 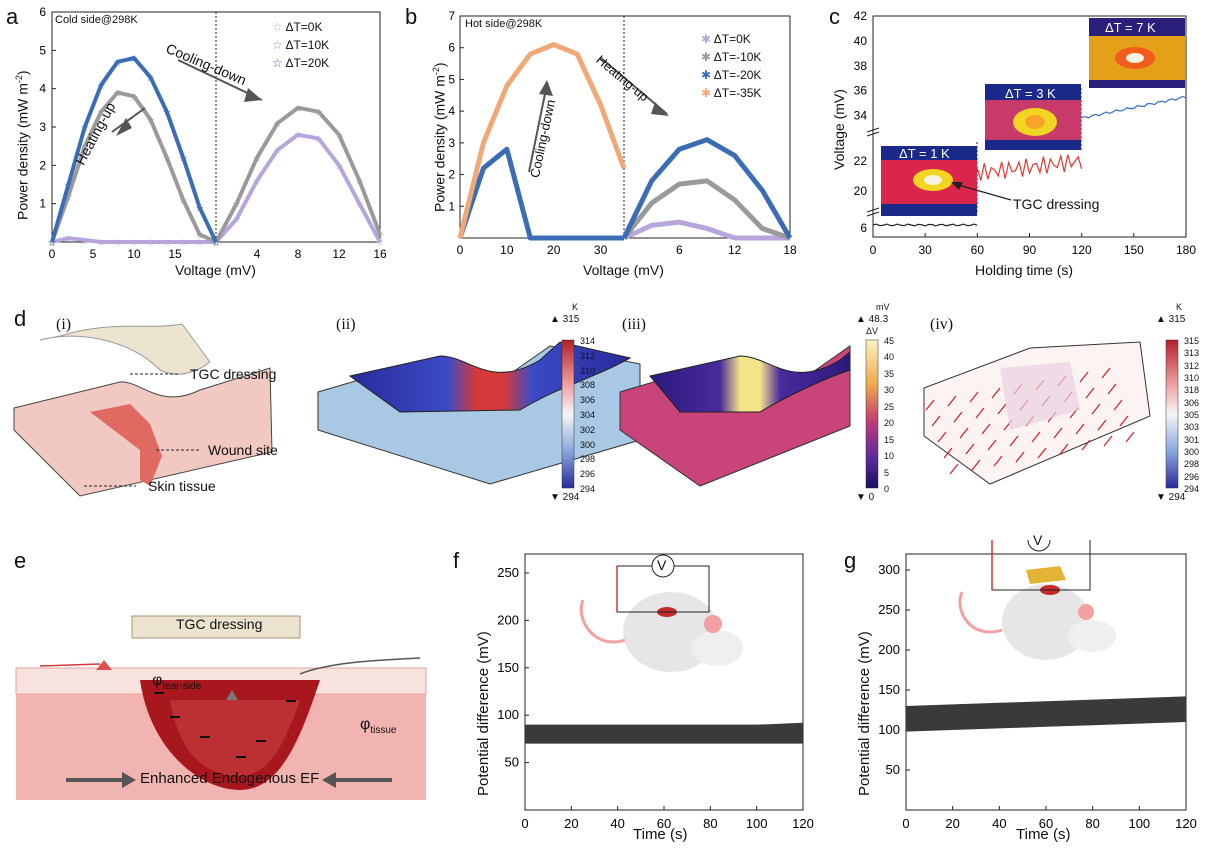 What do you see at coordinates (508, 619) in the screenshot?
I see `y-tick-label: 200` at bounding box center [508, 619].